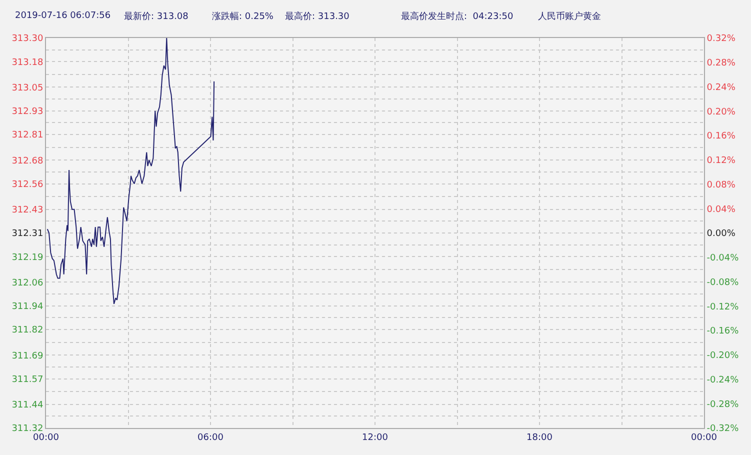  Describe the element at coordinates (28, 429) in the screenshot. I see `y-tick-label: 311.32` at that location.